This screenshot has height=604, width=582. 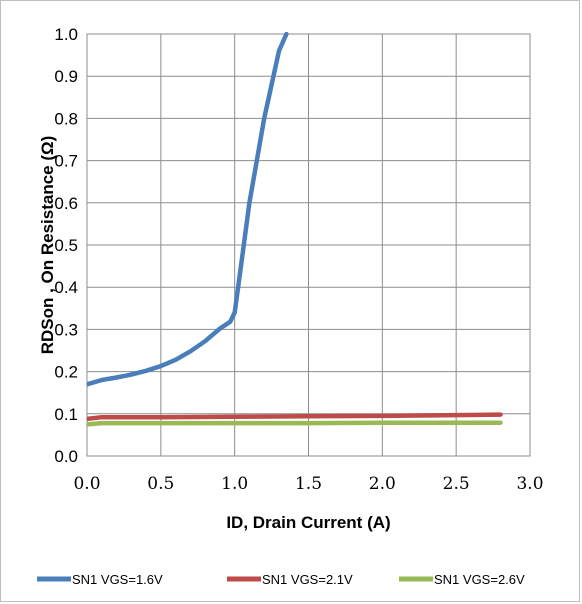 I want to click on y-axis-title: RDSon , On Resistance (Ω), so click(x=47, y=245).